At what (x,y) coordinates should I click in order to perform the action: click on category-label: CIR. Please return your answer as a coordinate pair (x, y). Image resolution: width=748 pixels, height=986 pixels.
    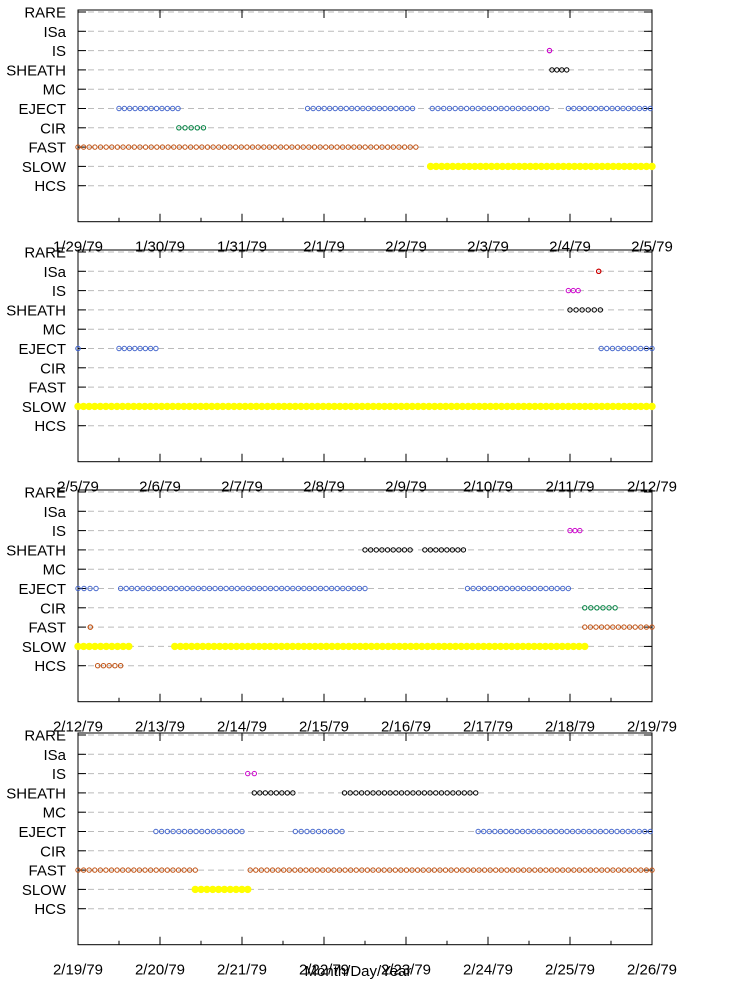
    Looking at the image, I should click on (53, 128).